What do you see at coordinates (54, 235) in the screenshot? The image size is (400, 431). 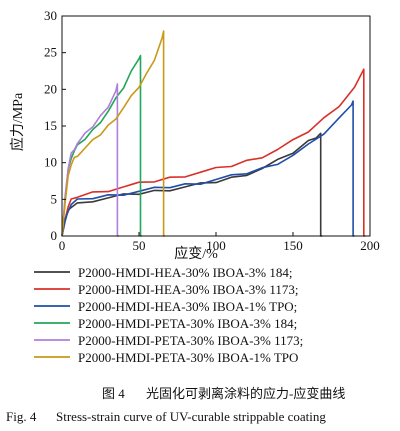 I see `y-tick-label: 0` at bounding box center [54, 235].